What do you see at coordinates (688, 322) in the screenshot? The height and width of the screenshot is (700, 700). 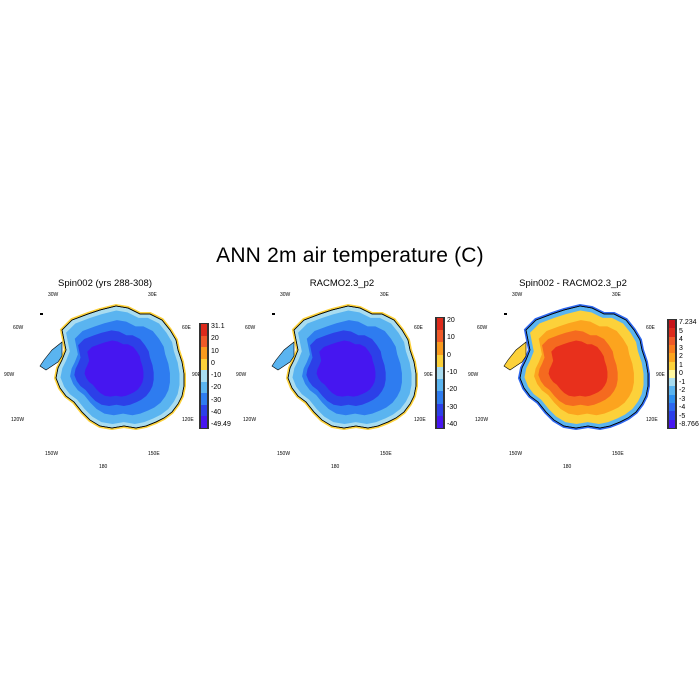 I see `colorbar-label: 7.234` at bounding box center [688, 322].